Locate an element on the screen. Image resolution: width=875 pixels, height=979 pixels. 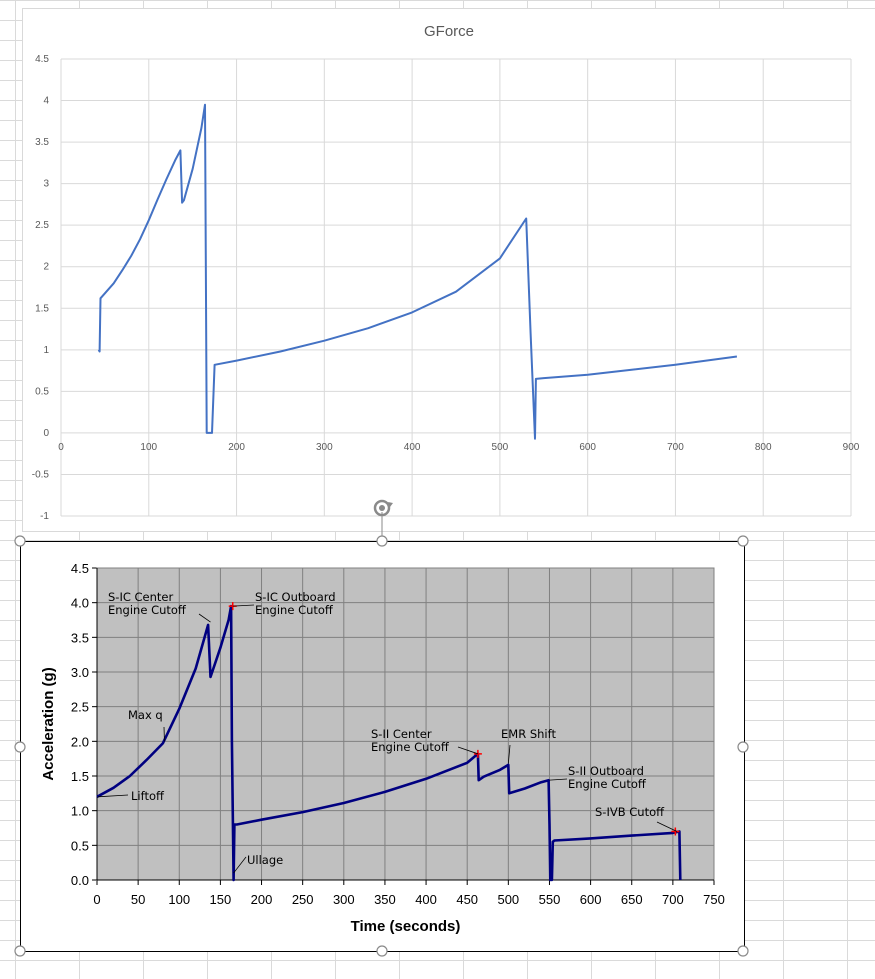
x-tick-label: 650 is located at coordinates (632, 899).